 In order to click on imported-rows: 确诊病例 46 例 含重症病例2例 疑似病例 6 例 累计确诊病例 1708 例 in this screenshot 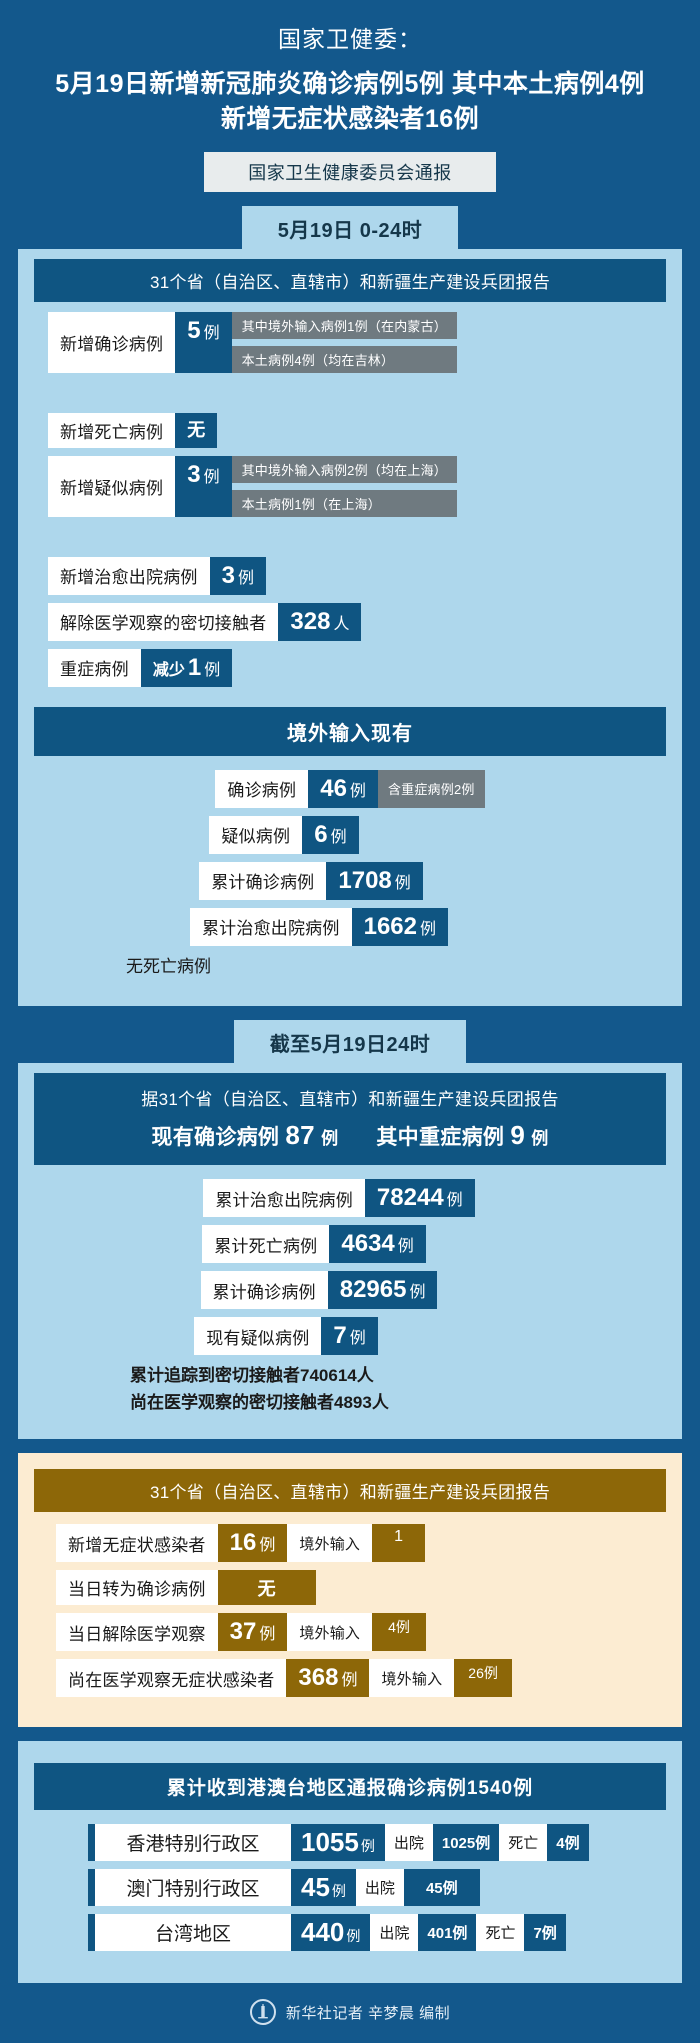, I will do `click(350, 874)`.